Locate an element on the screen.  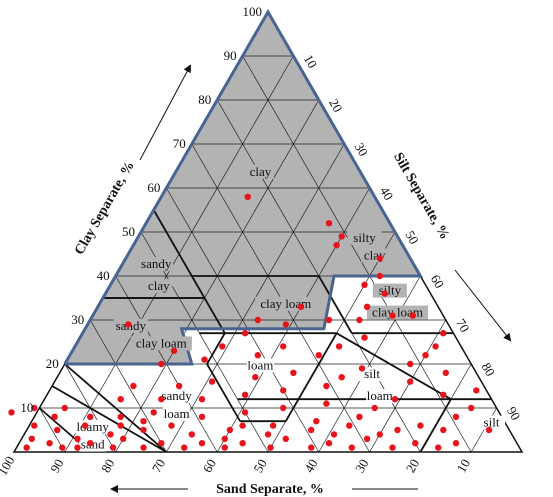
silt-tick-label: 10 is located at coordinates (310, 61).